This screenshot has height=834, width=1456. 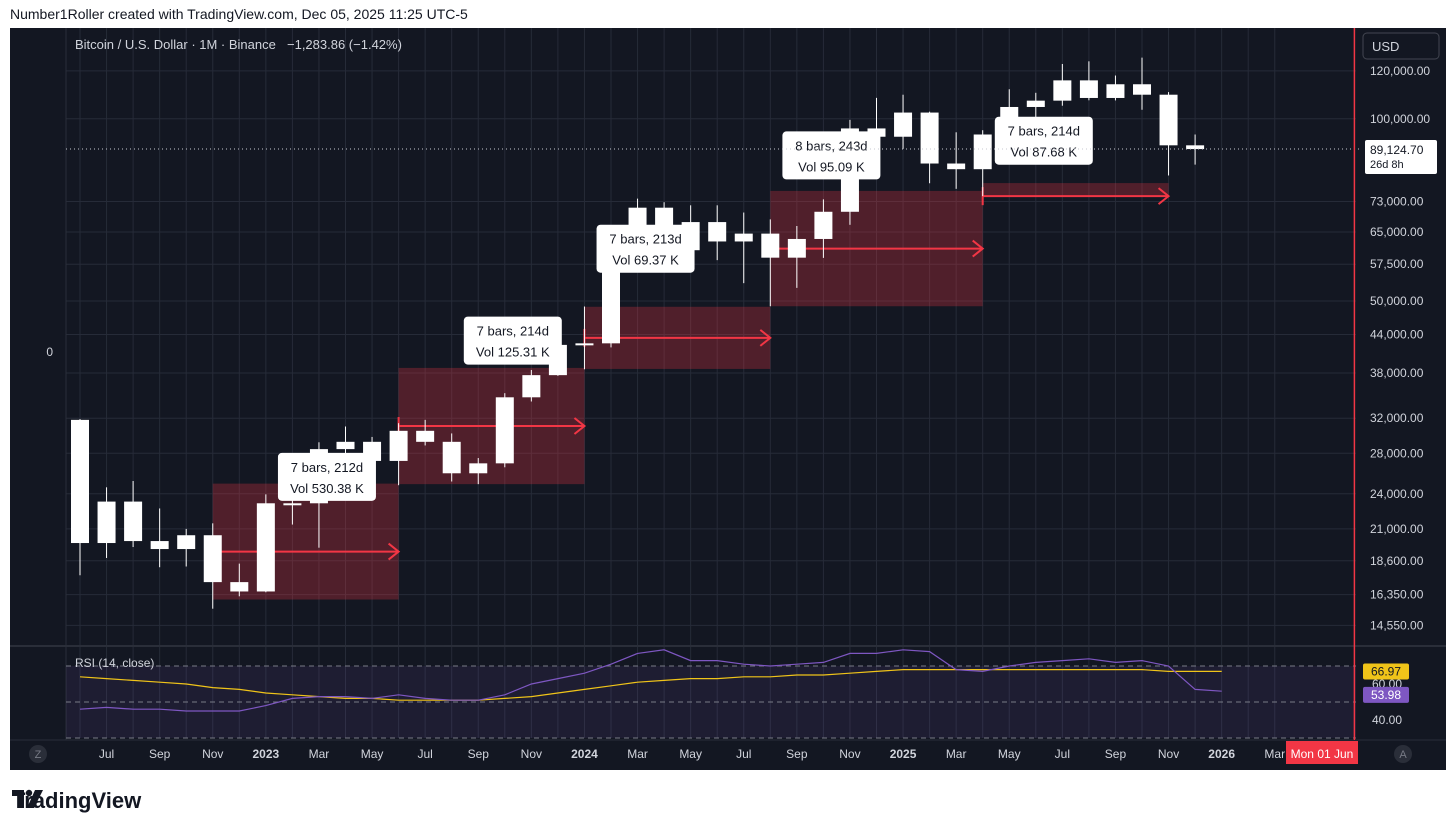 I want to click on rsi-value: 53.98, so click(x=1386, y=695).